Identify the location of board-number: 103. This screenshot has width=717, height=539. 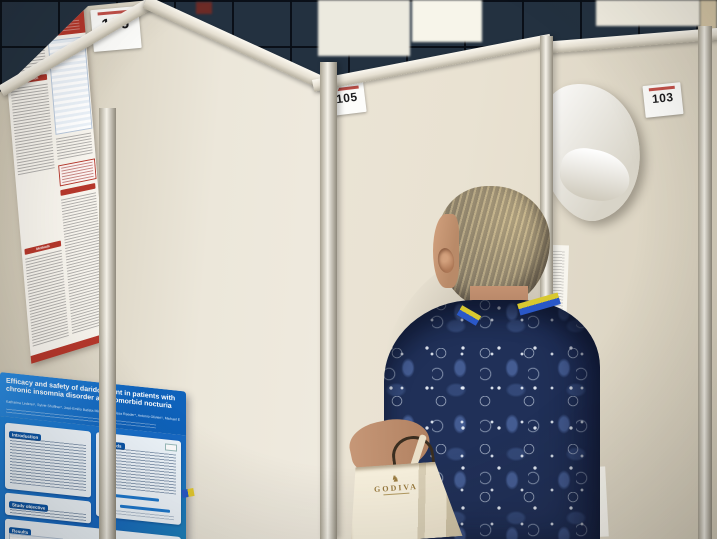
(663, 98).